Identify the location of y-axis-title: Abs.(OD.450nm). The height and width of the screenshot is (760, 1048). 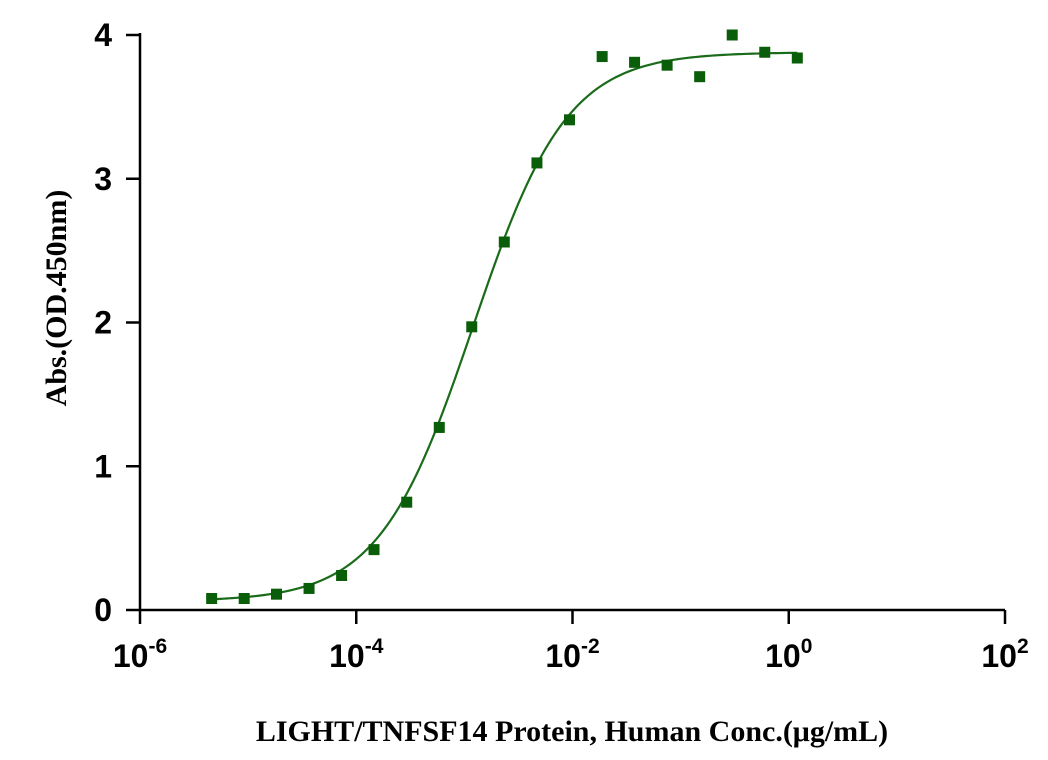
(56, 298).